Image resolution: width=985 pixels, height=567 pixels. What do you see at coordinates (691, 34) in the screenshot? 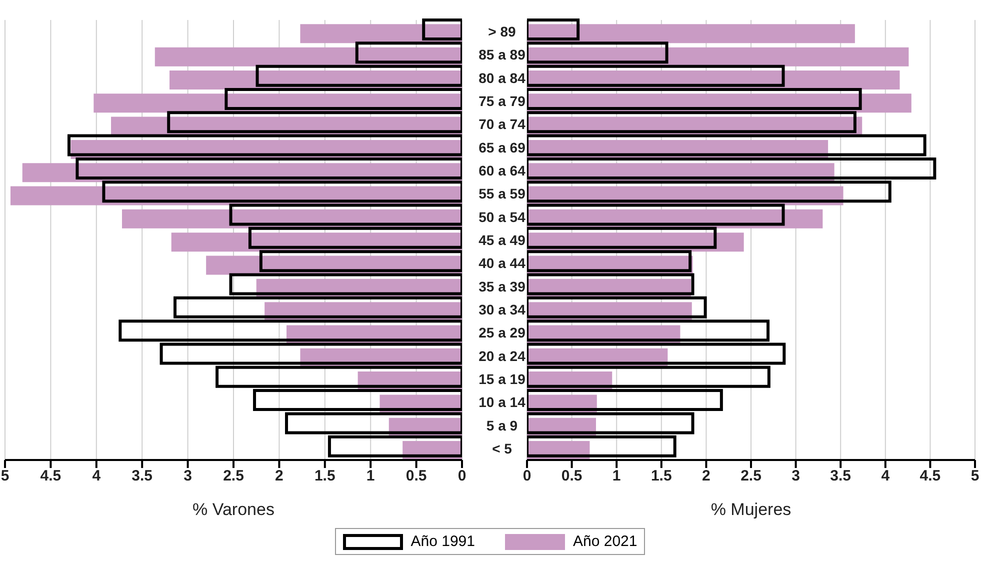
I see `bar` at bounding box center [691, 34].